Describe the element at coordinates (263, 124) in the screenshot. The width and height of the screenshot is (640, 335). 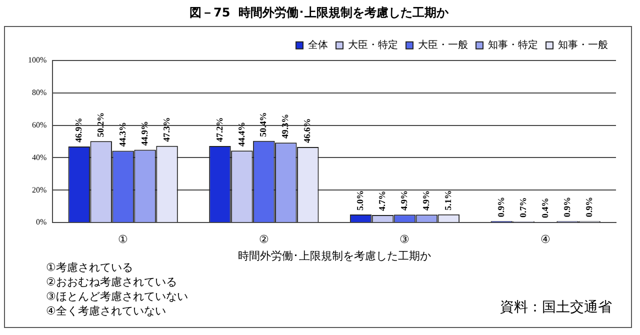
I see `data-label: 50.4%` at that location.